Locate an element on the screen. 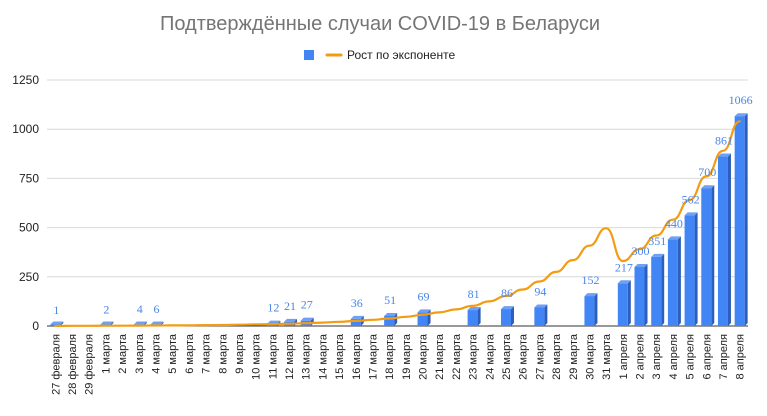  x-tick-label: 3 марта is located at coordinates (140, 353).